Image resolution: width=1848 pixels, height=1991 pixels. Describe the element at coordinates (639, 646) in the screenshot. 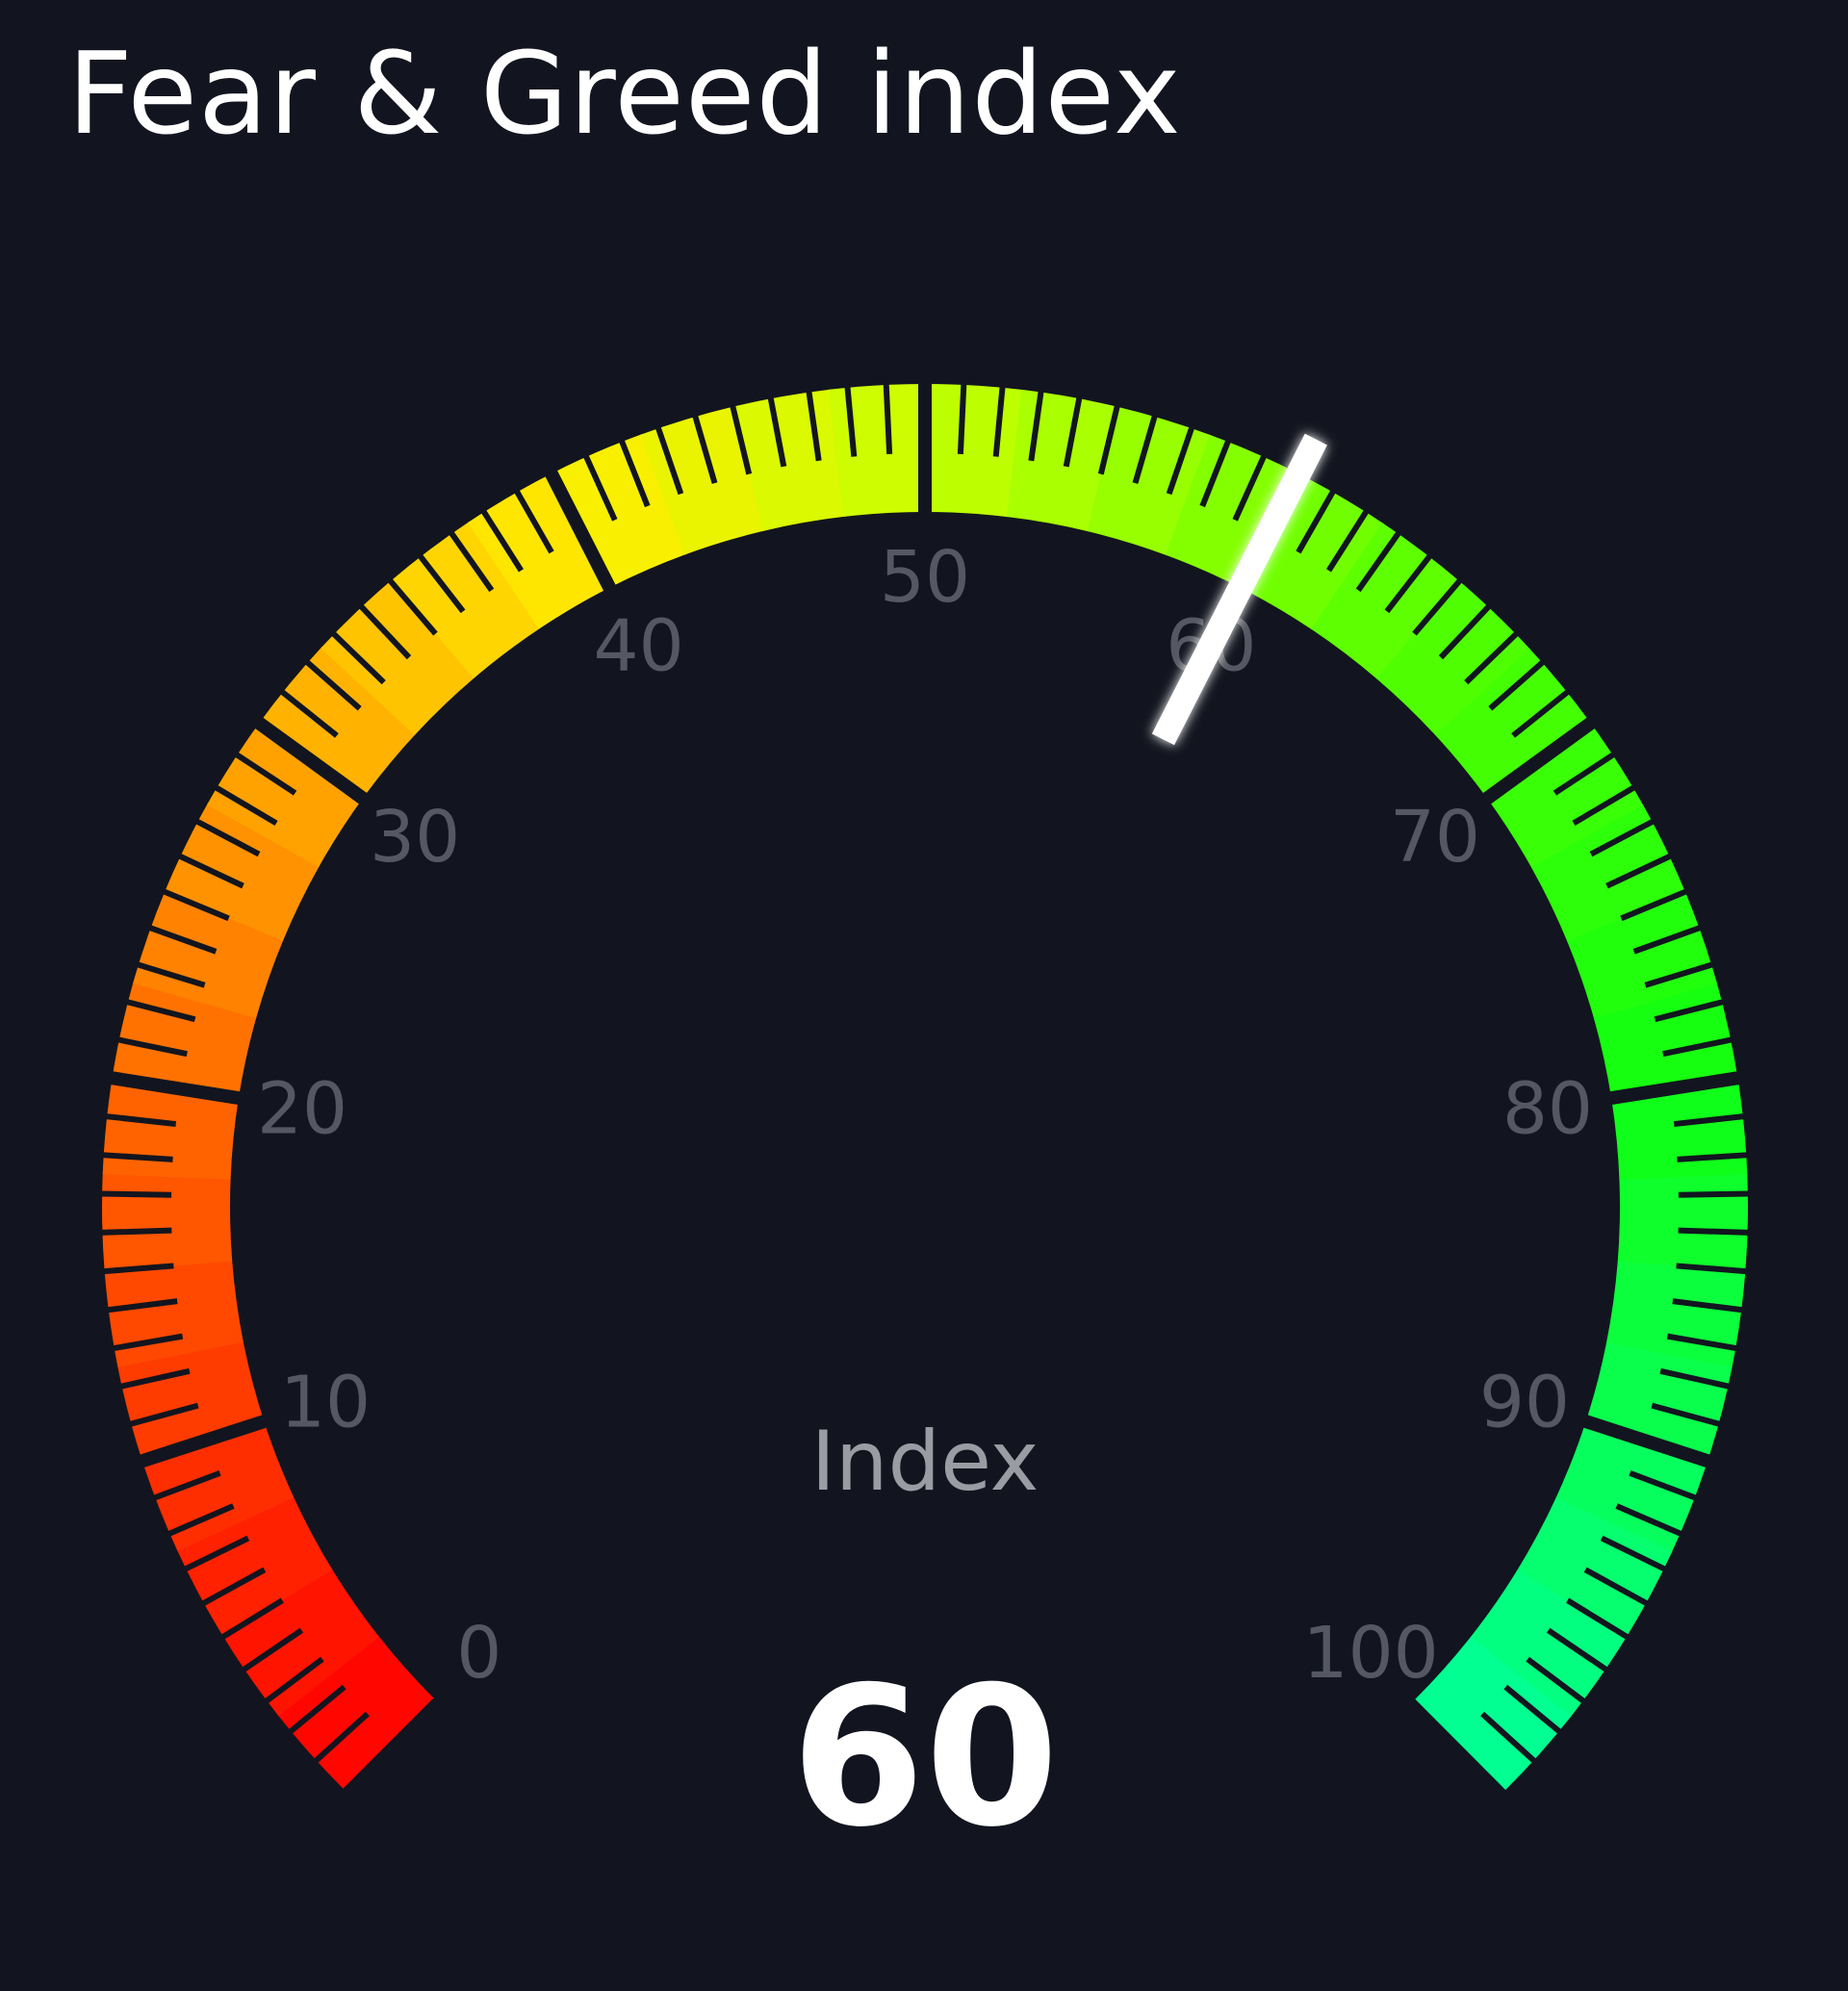

I see `tick-label: 40` at that location.